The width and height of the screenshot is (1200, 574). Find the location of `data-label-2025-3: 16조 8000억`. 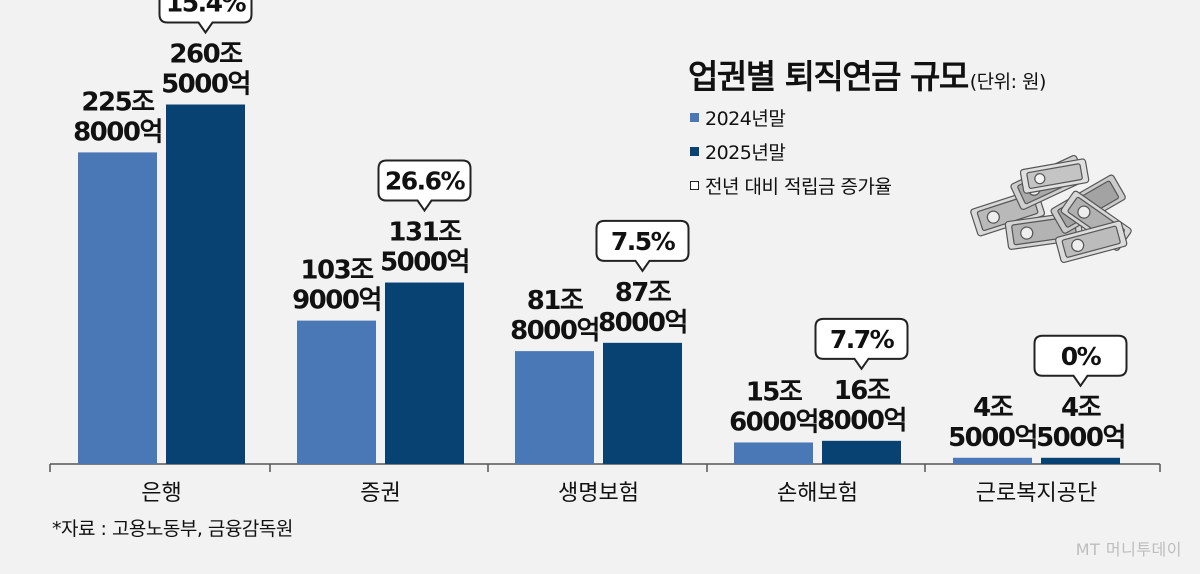

data-label-2025-3: 16조 8000억 is located at coordinates (861, 406).